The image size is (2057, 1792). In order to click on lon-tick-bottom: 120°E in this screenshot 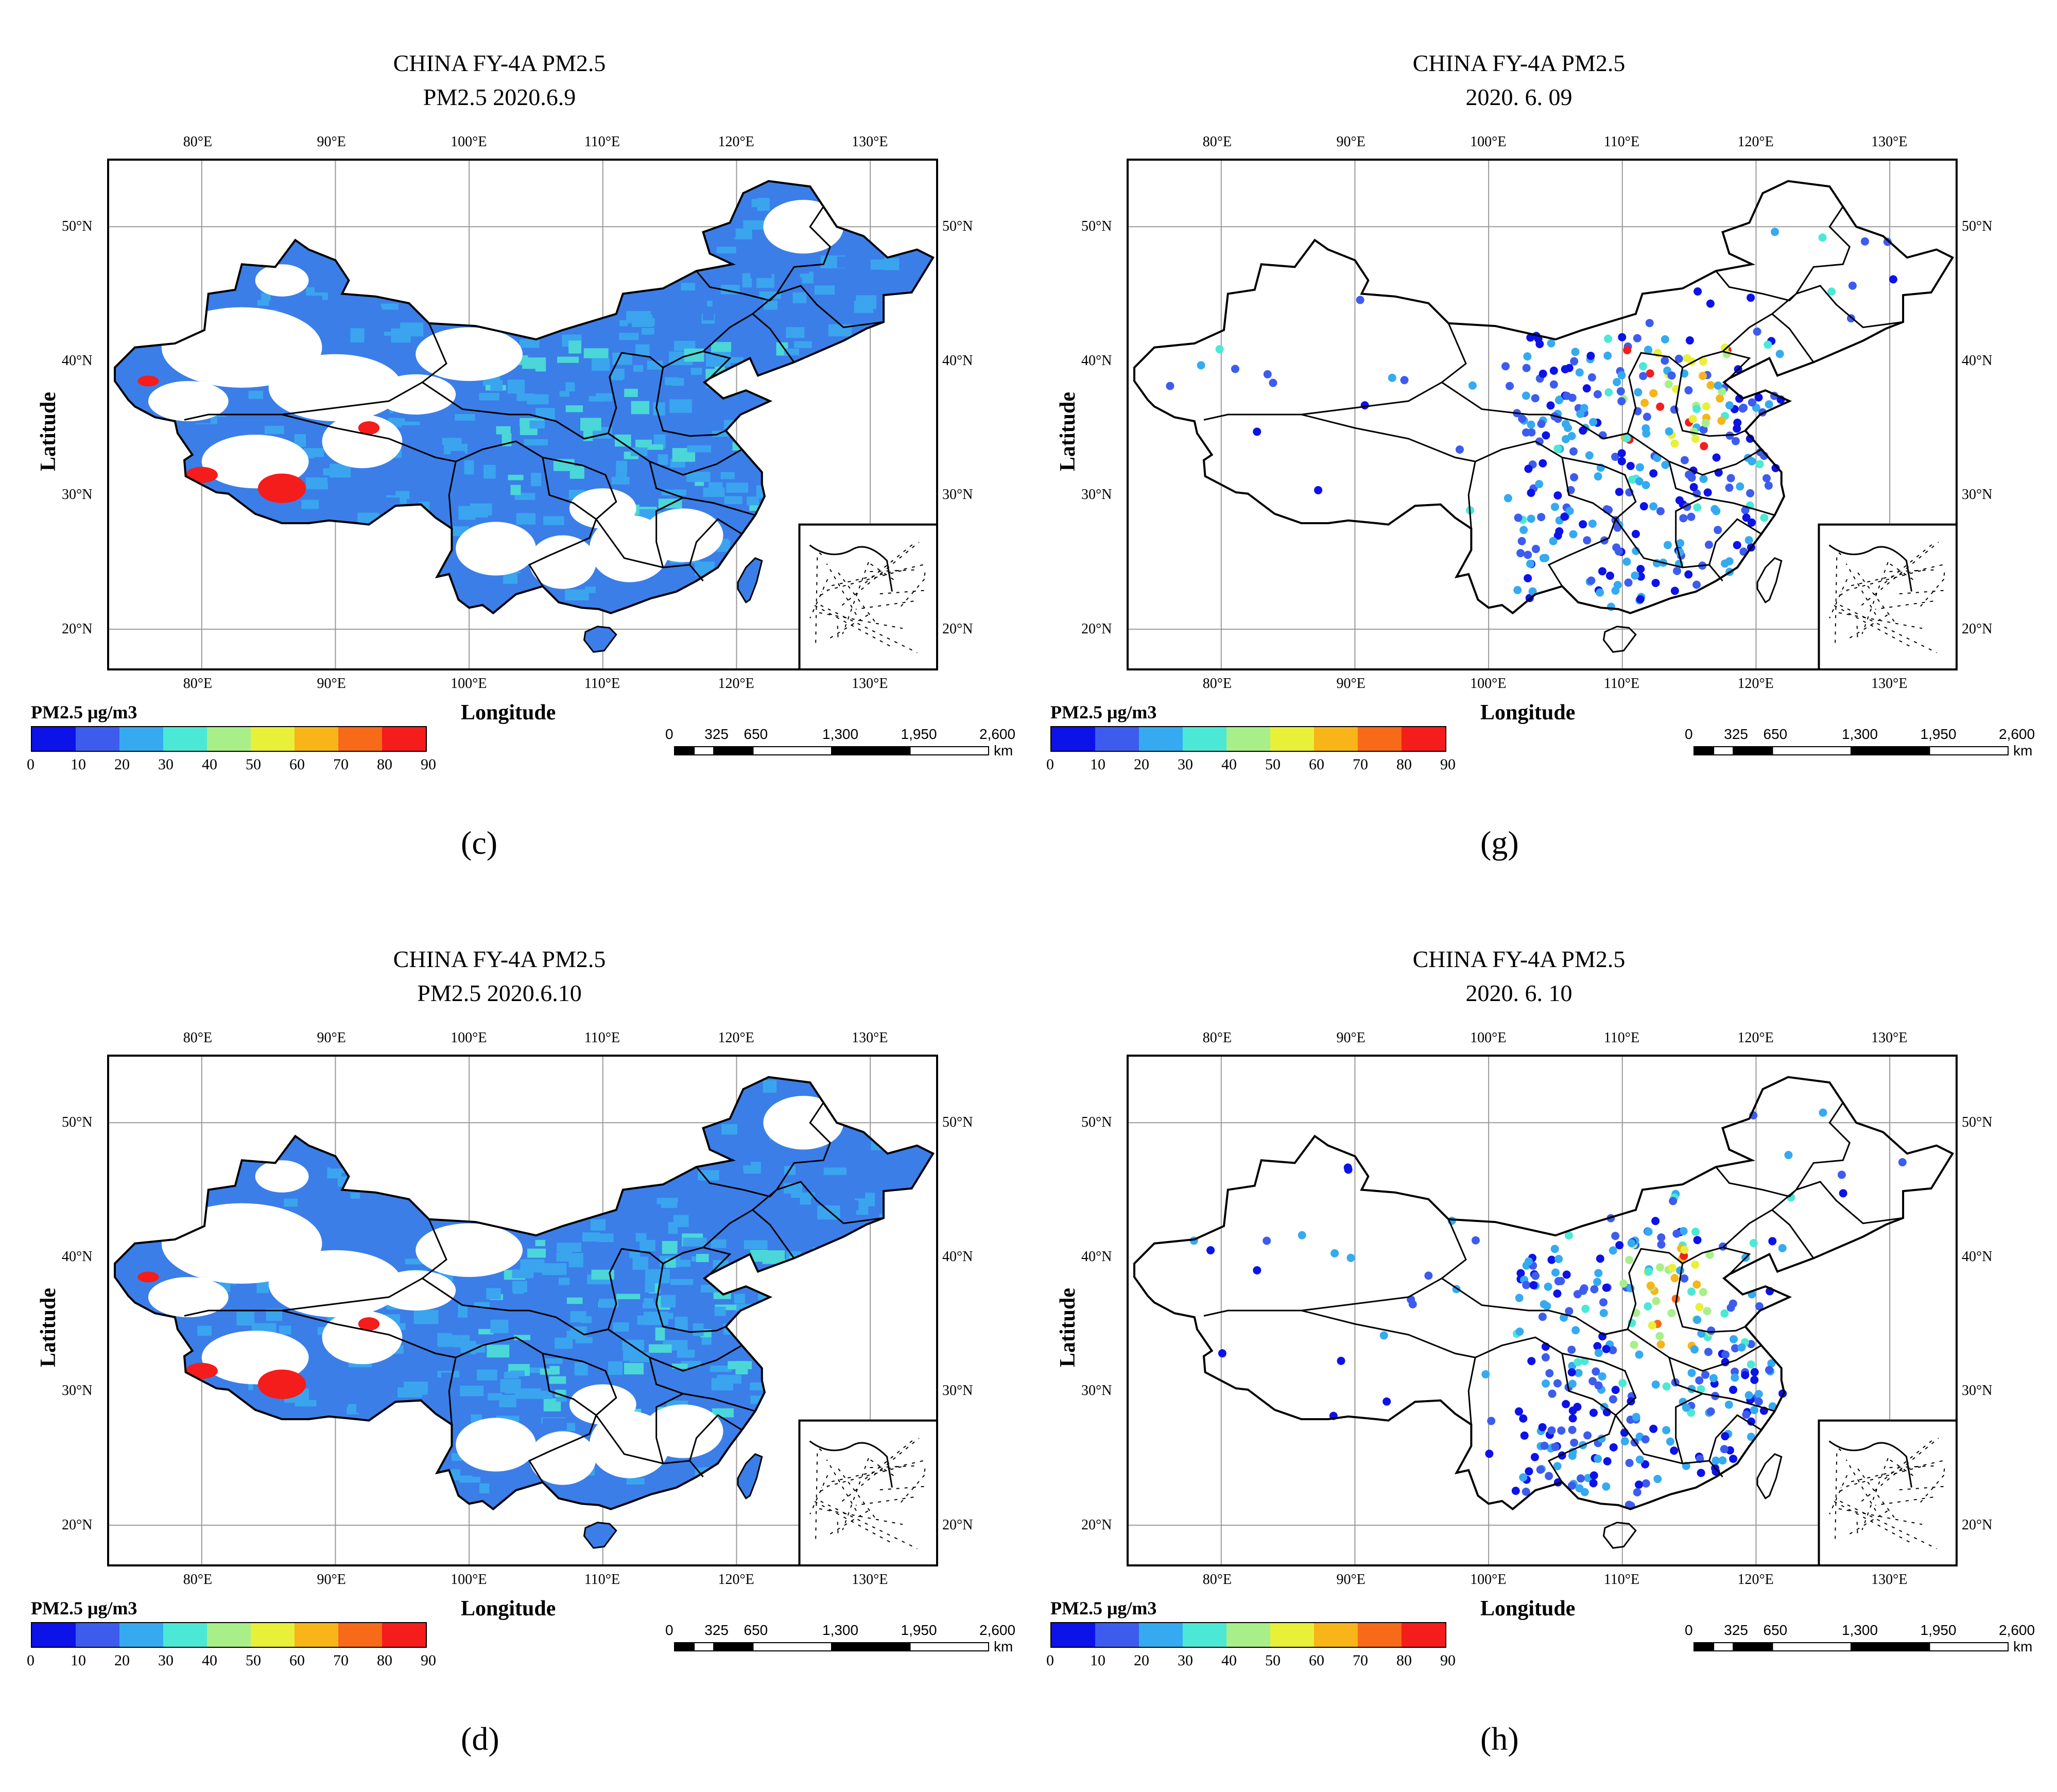, I will do `click(736, 1580)`.